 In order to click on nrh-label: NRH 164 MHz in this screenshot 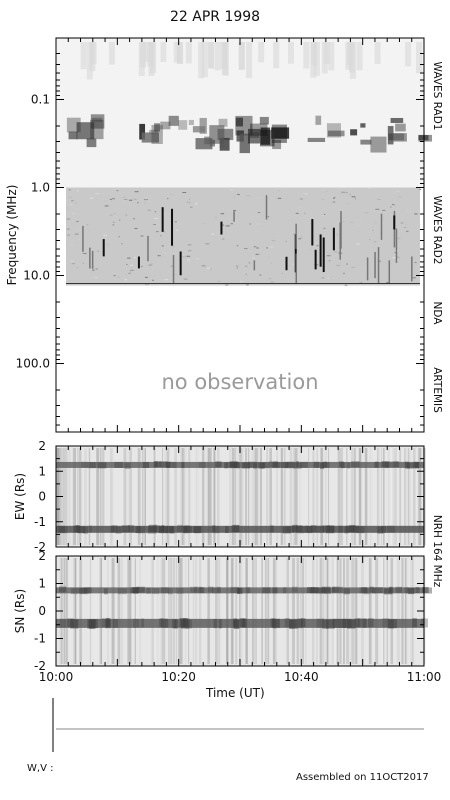, I will do `click(437, 551)`.